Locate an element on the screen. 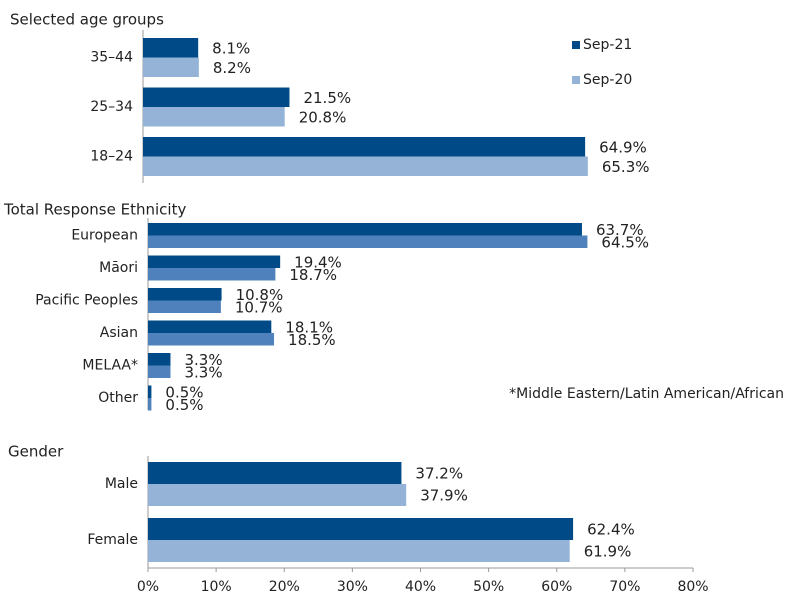  legend-label: Sep-21 is located at coordinates (607, 45).